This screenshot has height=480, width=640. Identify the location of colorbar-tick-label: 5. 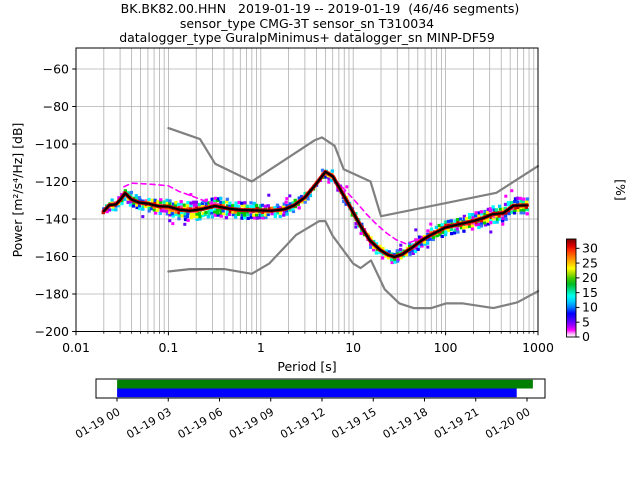
(586, 321).